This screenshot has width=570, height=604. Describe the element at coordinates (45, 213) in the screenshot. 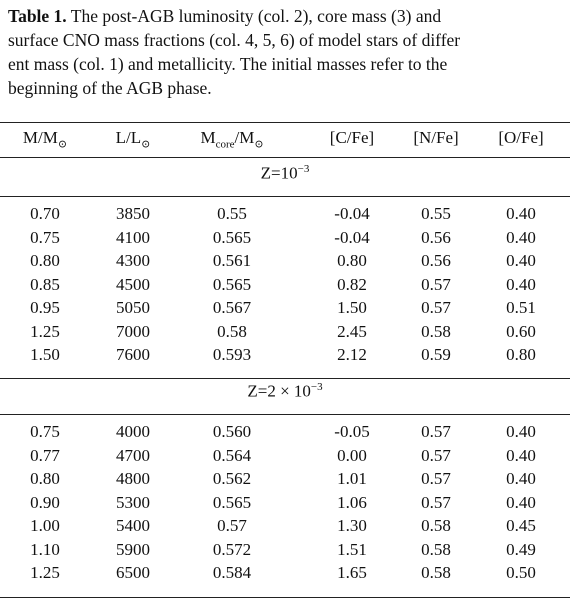

I see `table-cell: 0.70` at that location.